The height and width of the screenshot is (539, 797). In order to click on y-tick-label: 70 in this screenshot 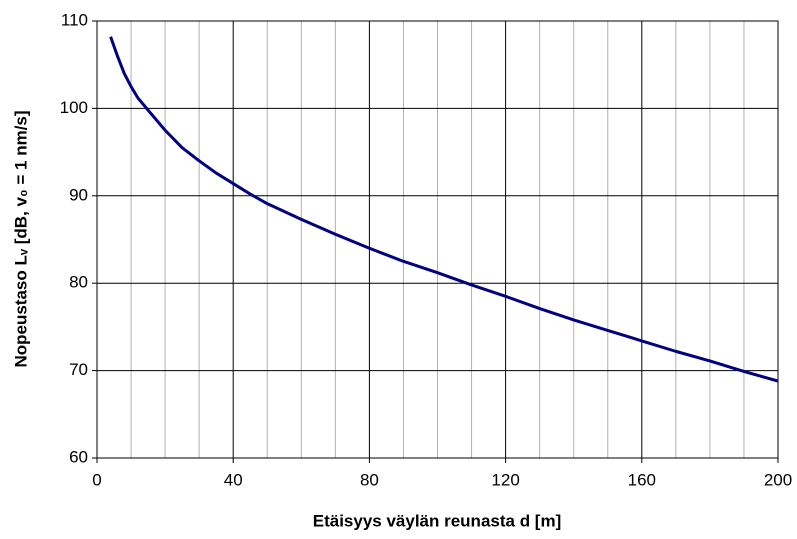, I will do `click(78, 369)`.